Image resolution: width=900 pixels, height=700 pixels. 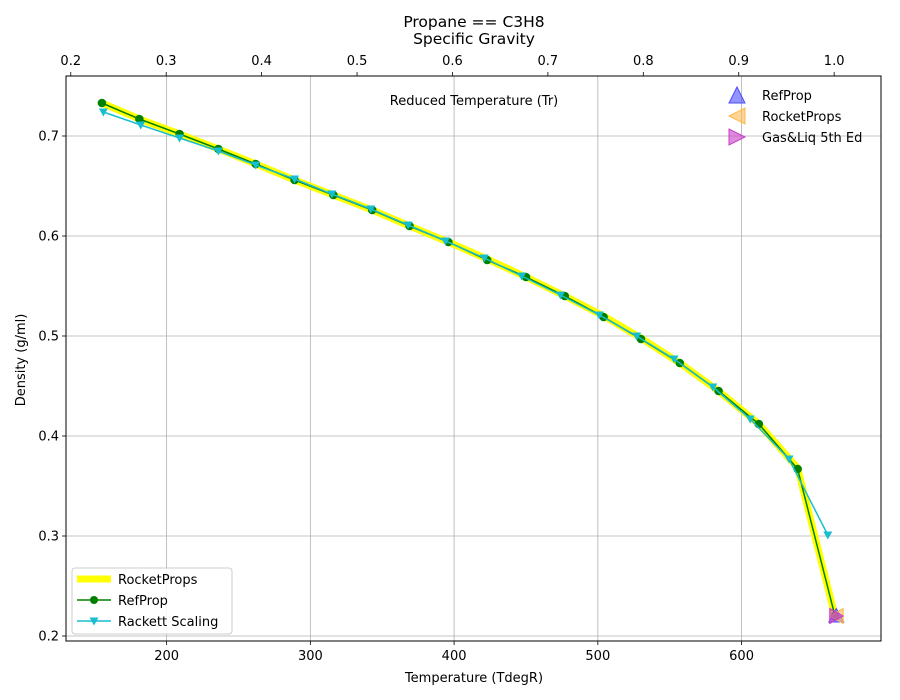 I want to click on y-tick-label: 0.2, so click(x=48, y=637).